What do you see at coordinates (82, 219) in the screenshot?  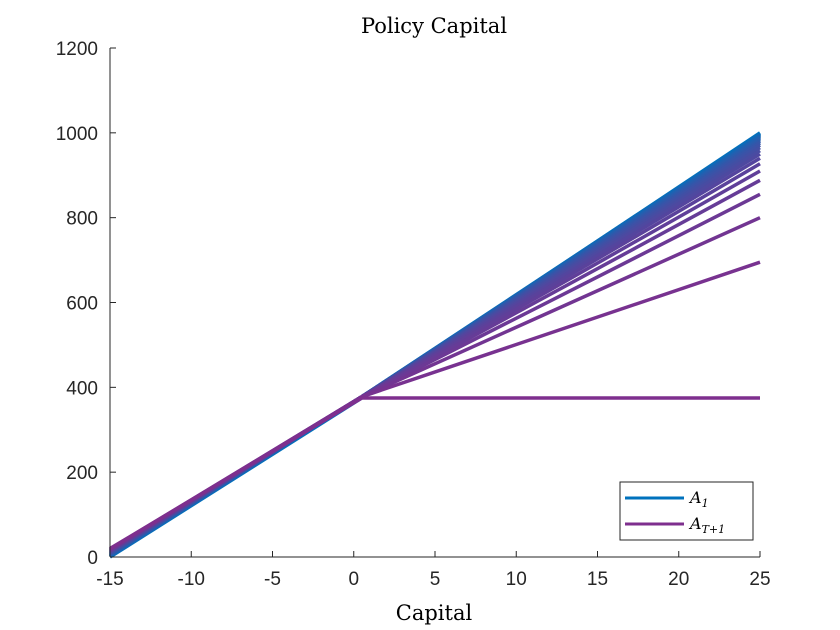 I see `y-tick-label: 800` at bounding box center [82, 219].